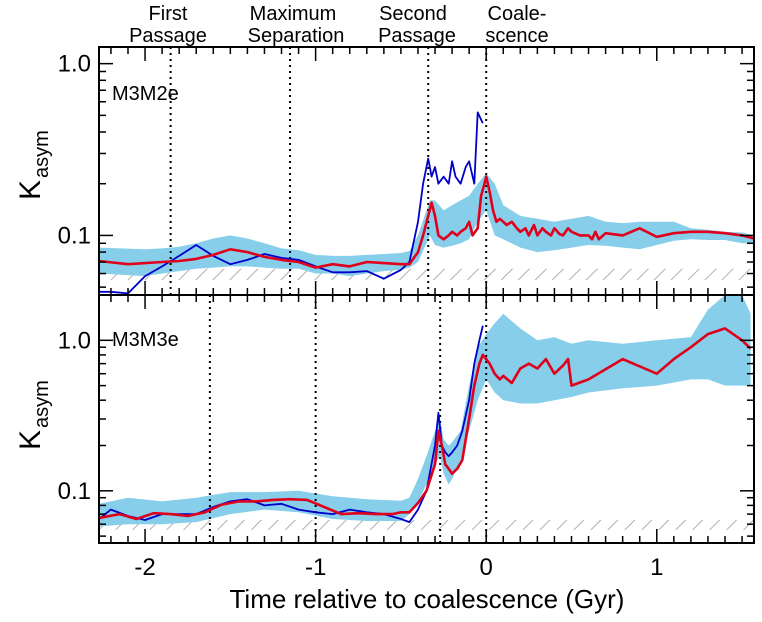  Describe the element at coordinates (74, 491) in the screenshot. I see `y-tick-label-bottom: 0.1` at that location.